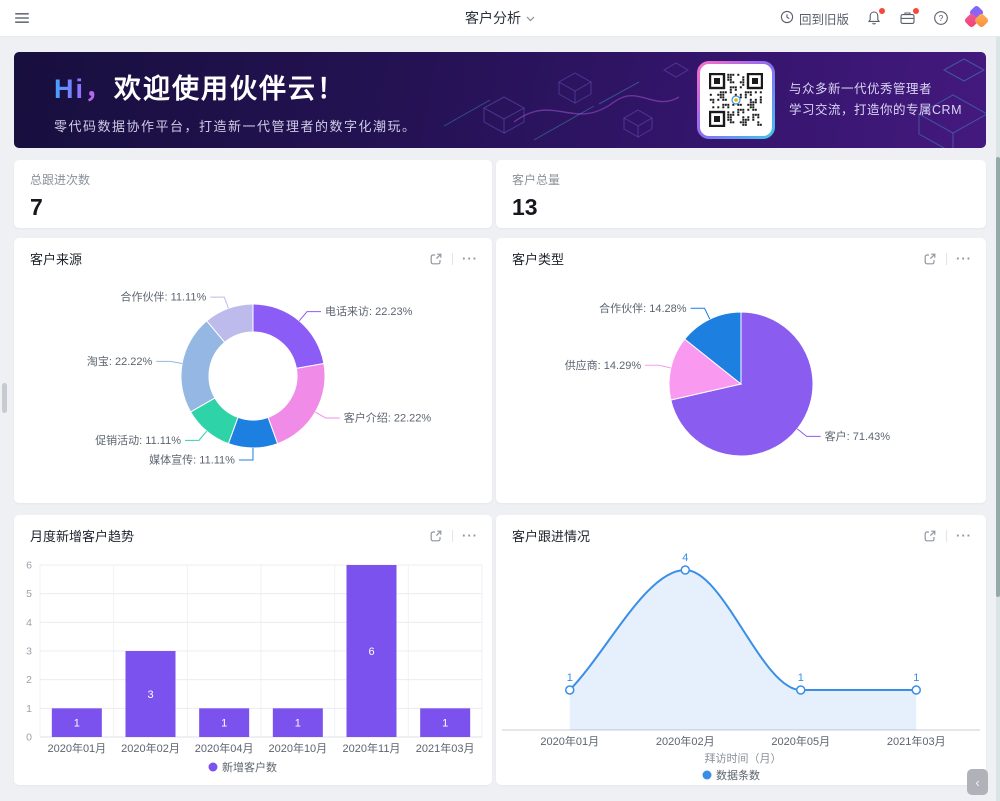 Image resolution: width=1000 pixels, height=801 pixels. I want to click on qr-code, so click(736, 100).